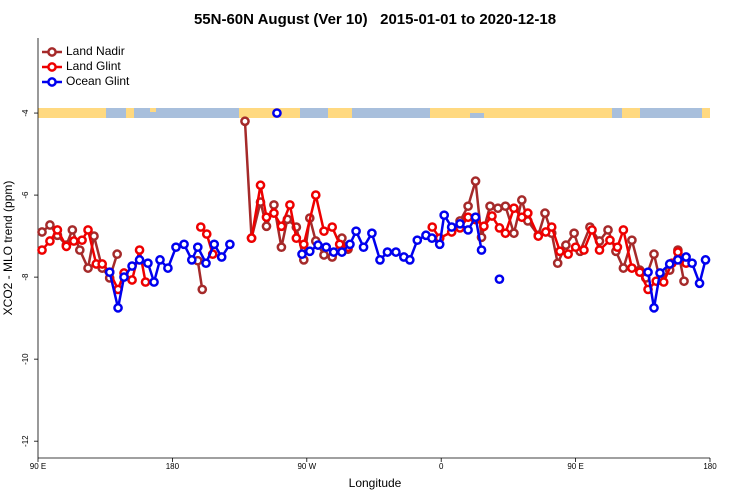 This screenshot has width=750, height=500. I want to click on y-axis-label: XCO2 - MLO trend (ppm), so click(8, 248).